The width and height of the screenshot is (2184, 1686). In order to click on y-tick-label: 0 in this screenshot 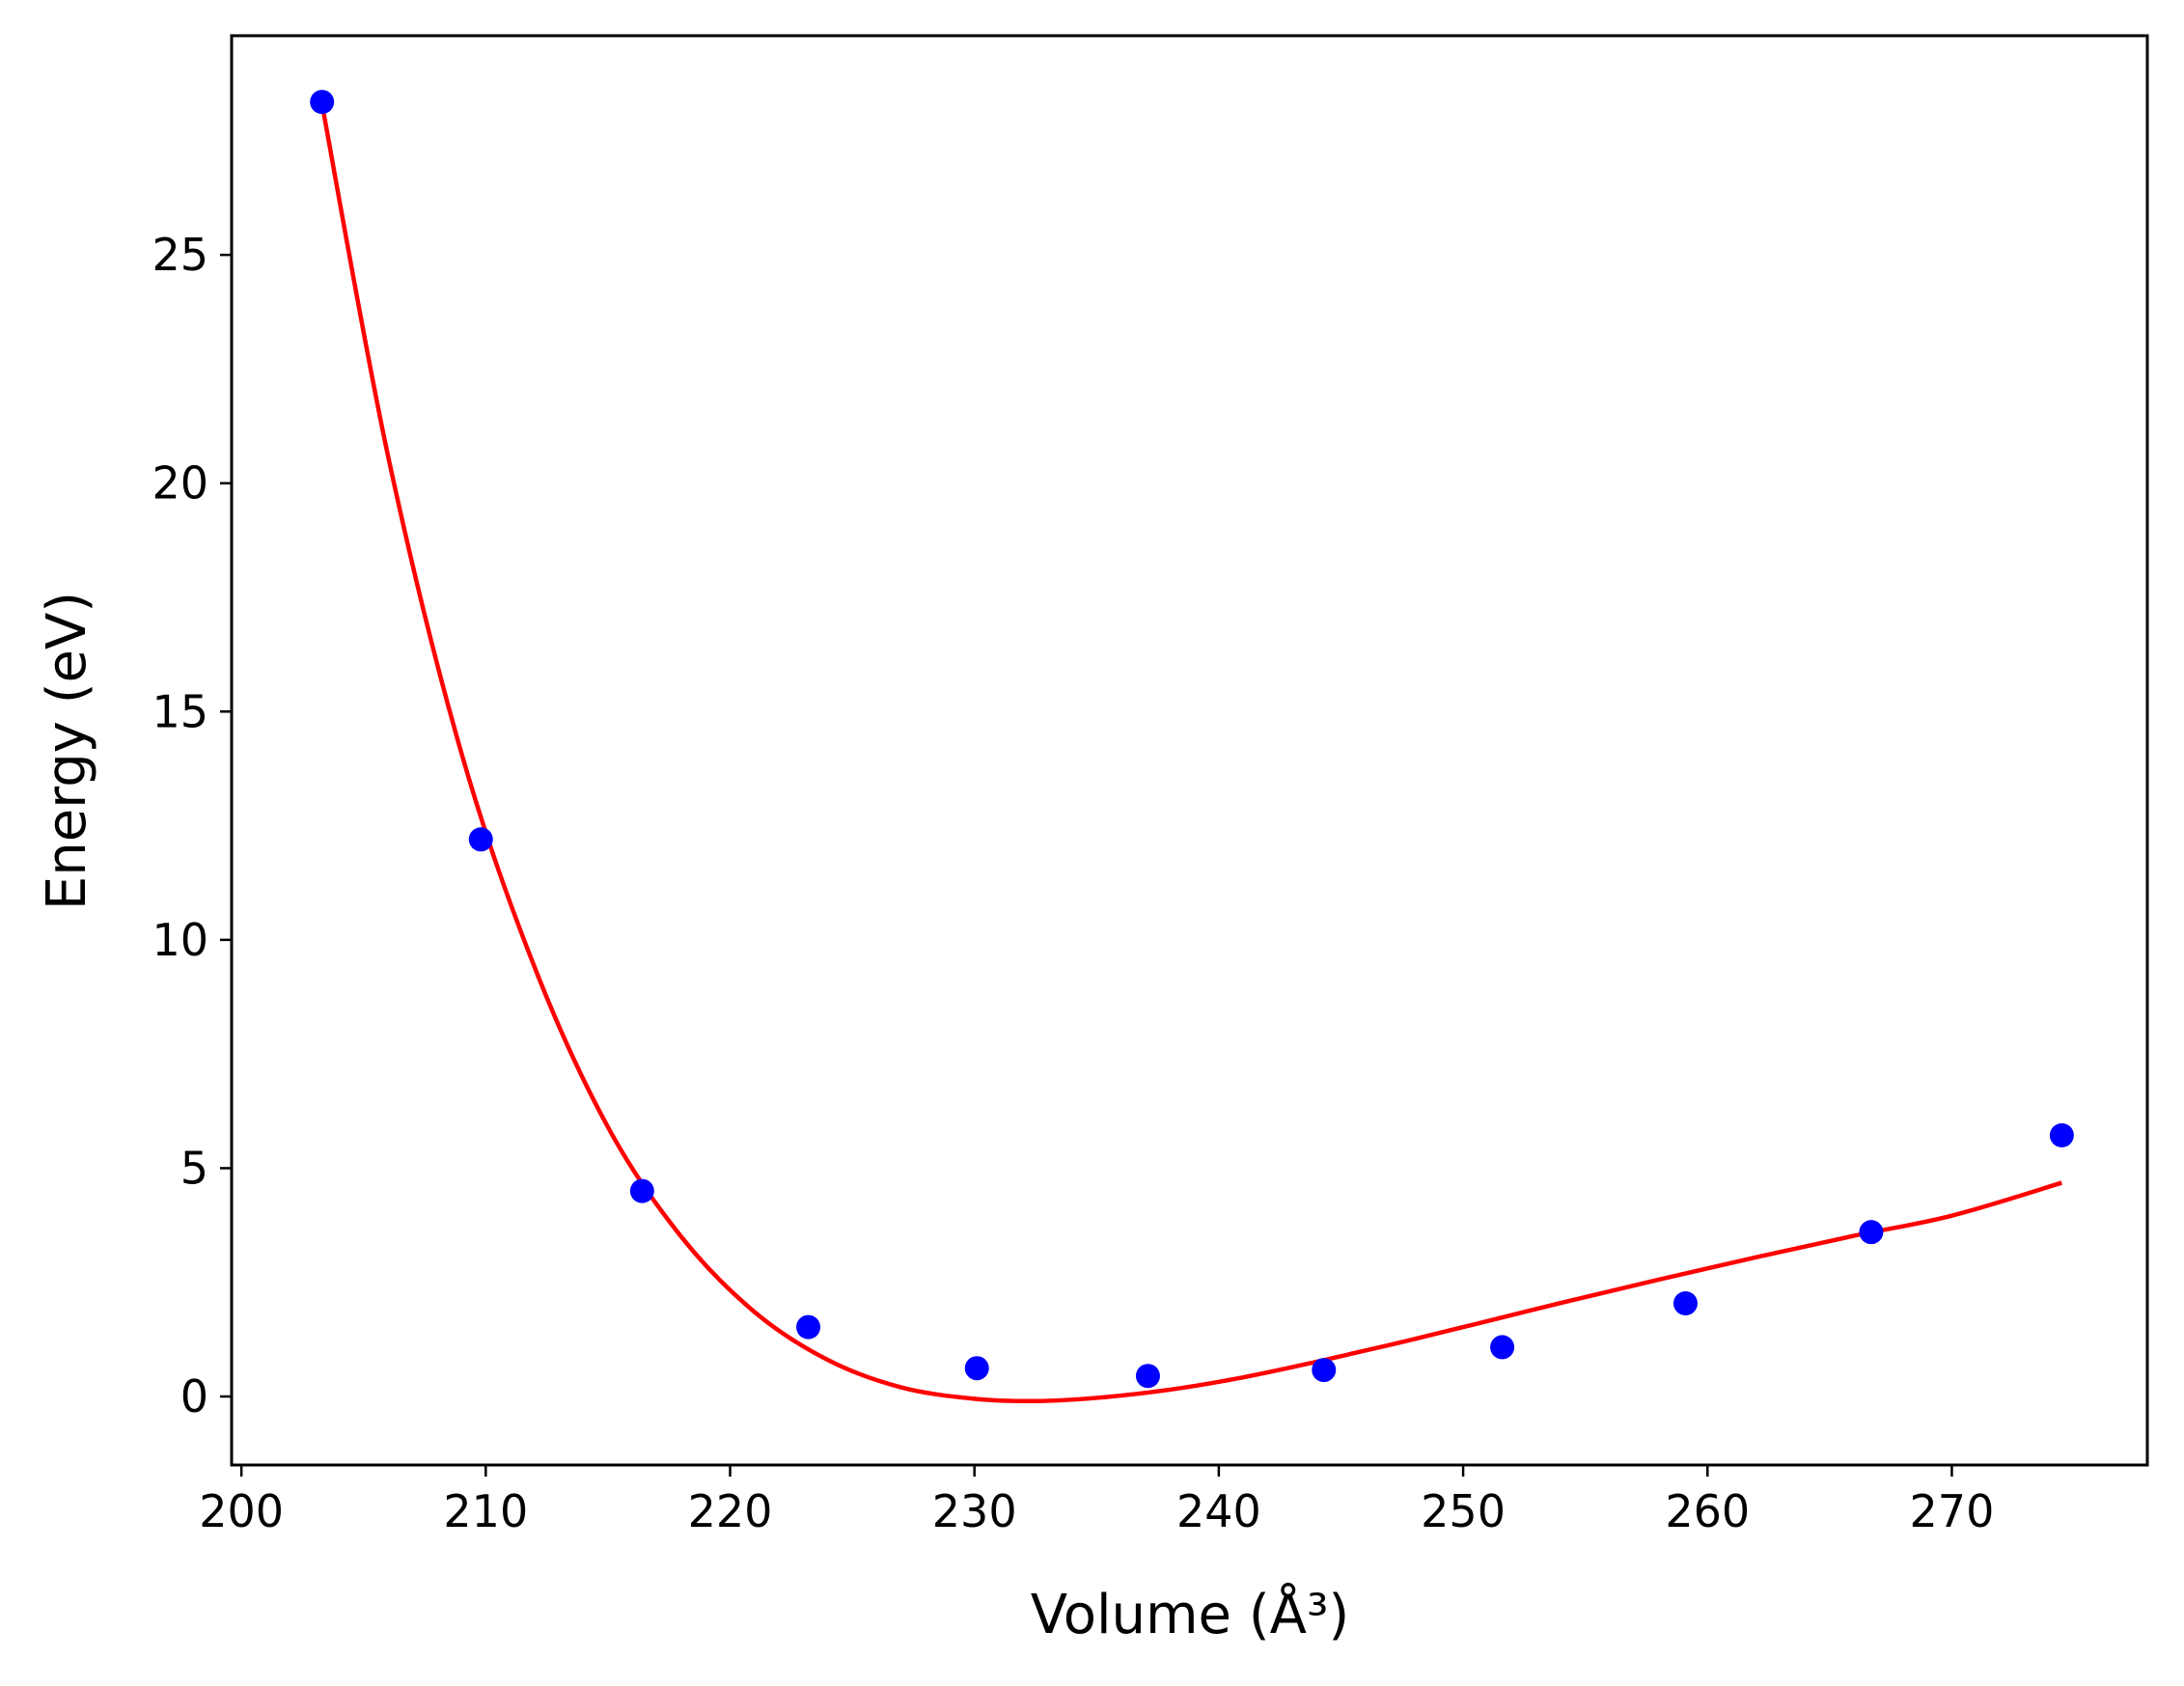, I will do `click(194, 1396)`.